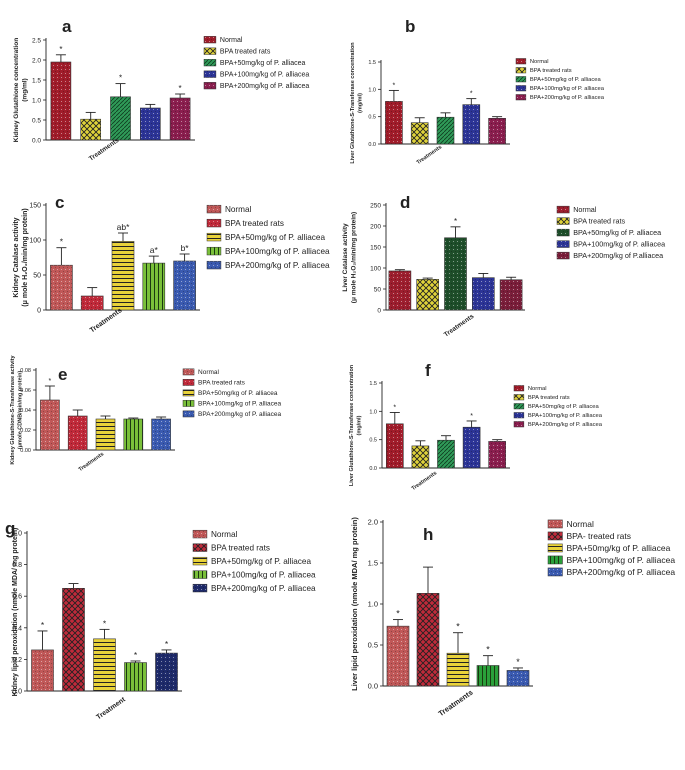 The width and height of the screenshot is (685, 770). I want to click on y-tick-label: 0.4, so click(17, 628).